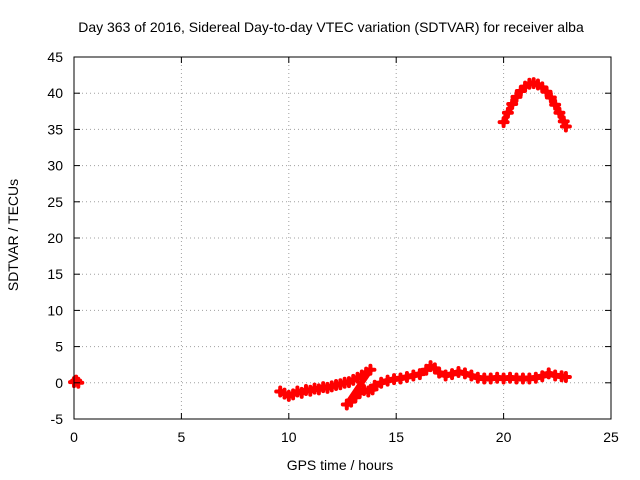 Image resolution: width=640 pixels, height=480 pixels. What do you see at coordinates (55, 166) in the screenshot?
I see `y-tick-label: 30` at bounding box center [55, 166].